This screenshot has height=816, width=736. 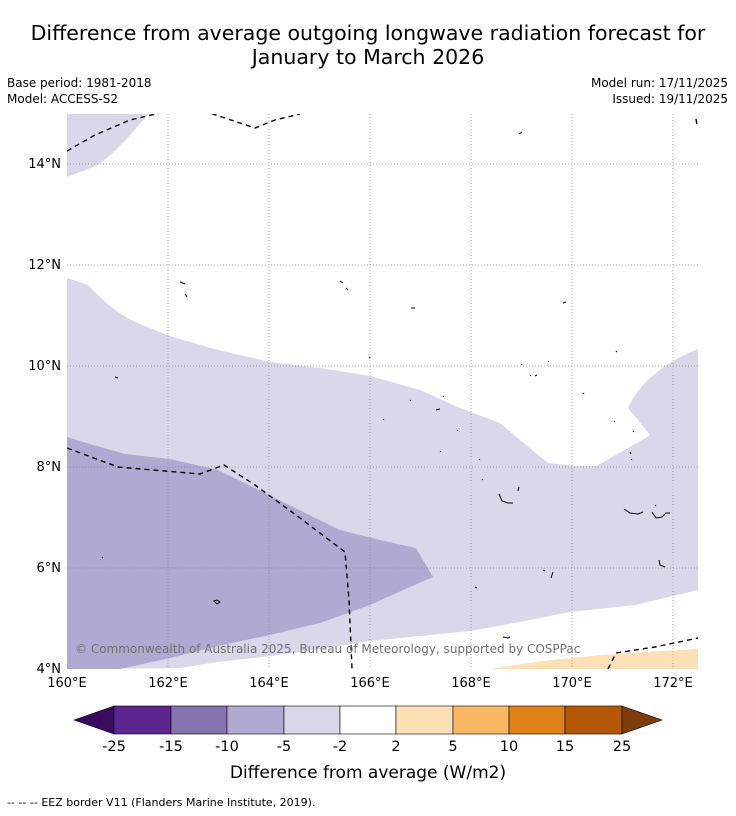 I want to click on lat-tick-label: 6°N, so click(x=49, y=568).